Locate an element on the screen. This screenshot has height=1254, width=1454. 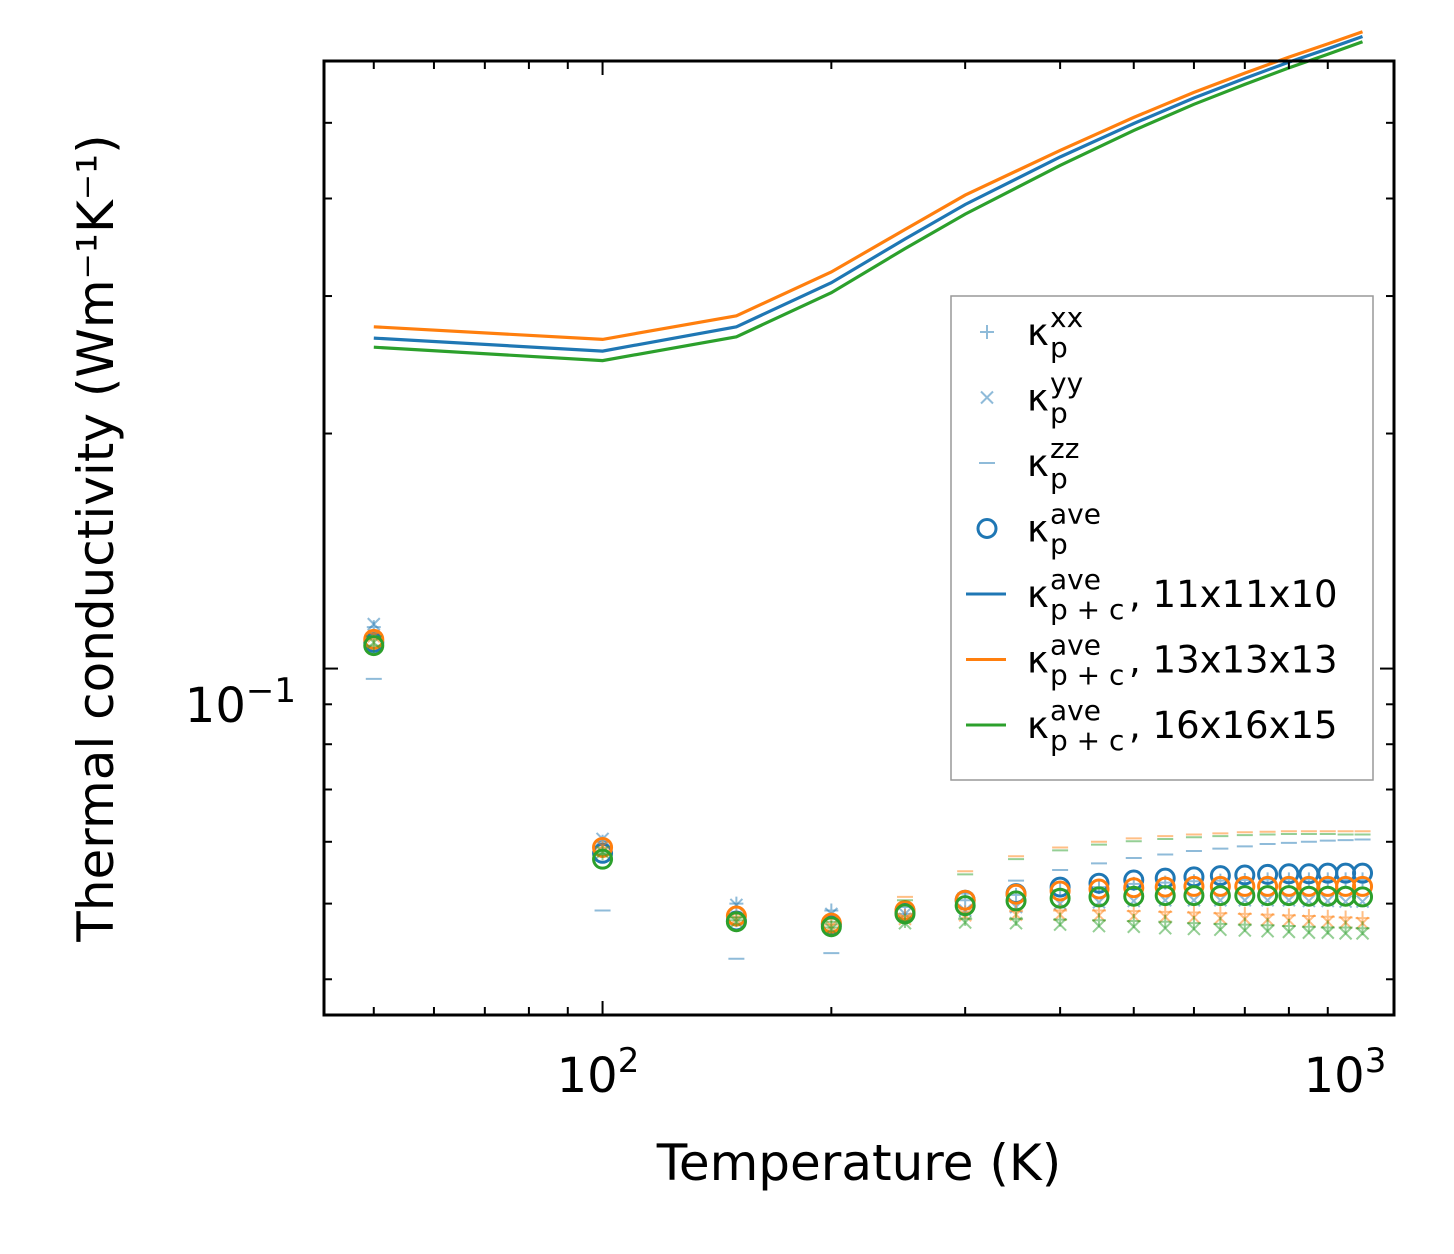
y-axis: 10−1 Thermal conductivity (Wm⁻¹K⁻¹) is located at coordinates (181, 538).